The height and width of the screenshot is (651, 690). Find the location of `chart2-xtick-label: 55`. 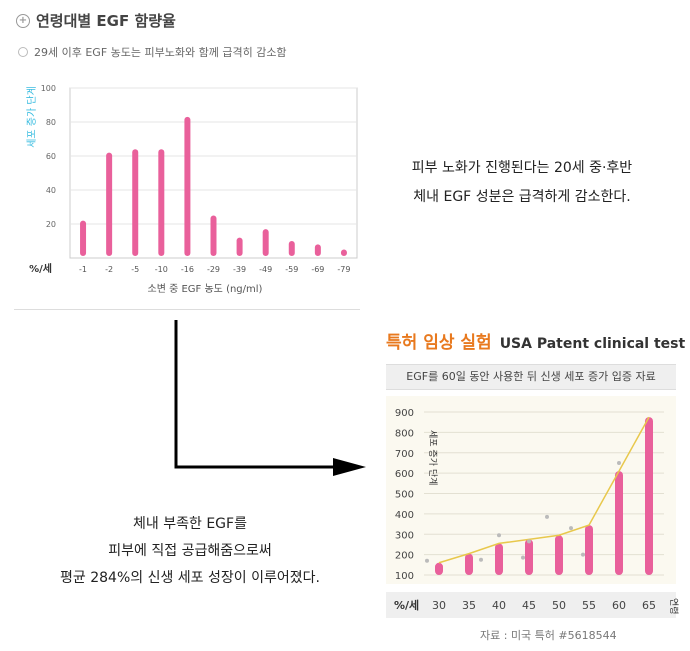

chart2-xtick-label: 55 is located at coordinates (589, 605).